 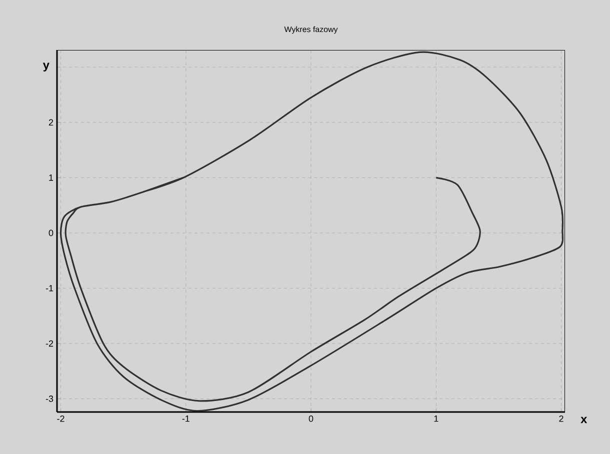 What do you see at coordinates (46, 67) in the screenshot?
I see `y-axis-title: y` at bounding box center [46, 67].